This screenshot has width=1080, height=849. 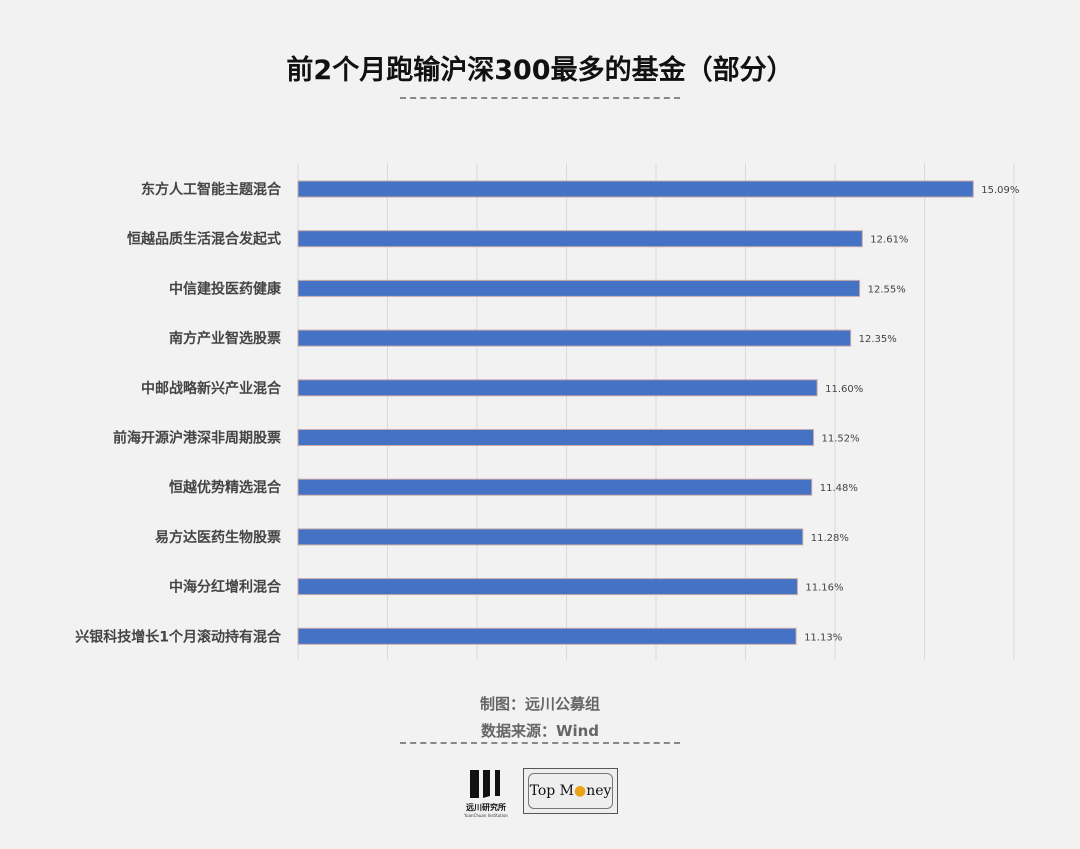 What do you see at coordinates (540, 743) in the screenshot?
I see `footer-divider` at bounding box center [540, 743].